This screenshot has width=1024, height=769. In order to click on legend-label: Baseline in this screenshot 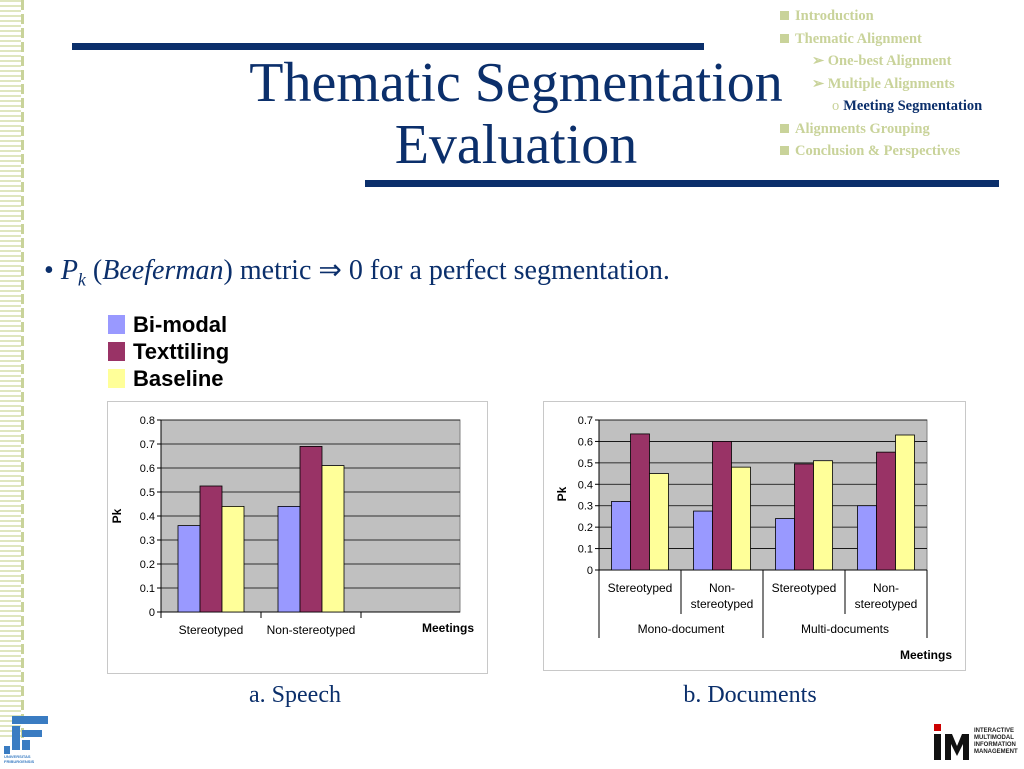, I will do `click(178, 378)`.